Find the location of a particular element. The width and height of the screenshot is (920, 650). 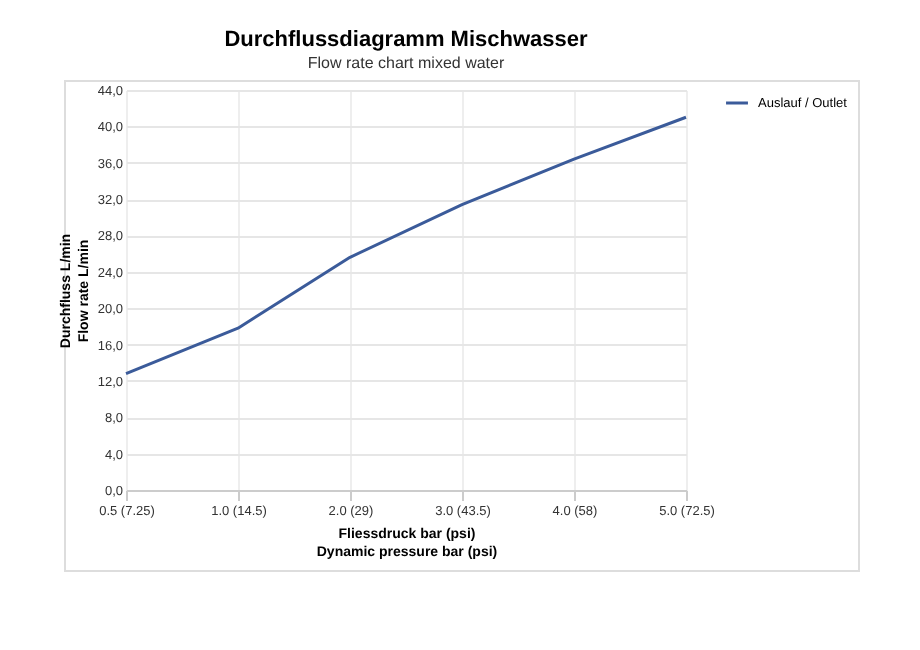

chart-title: Durchflussdiagramm Mischwasser is located at coordinates (406, 40).